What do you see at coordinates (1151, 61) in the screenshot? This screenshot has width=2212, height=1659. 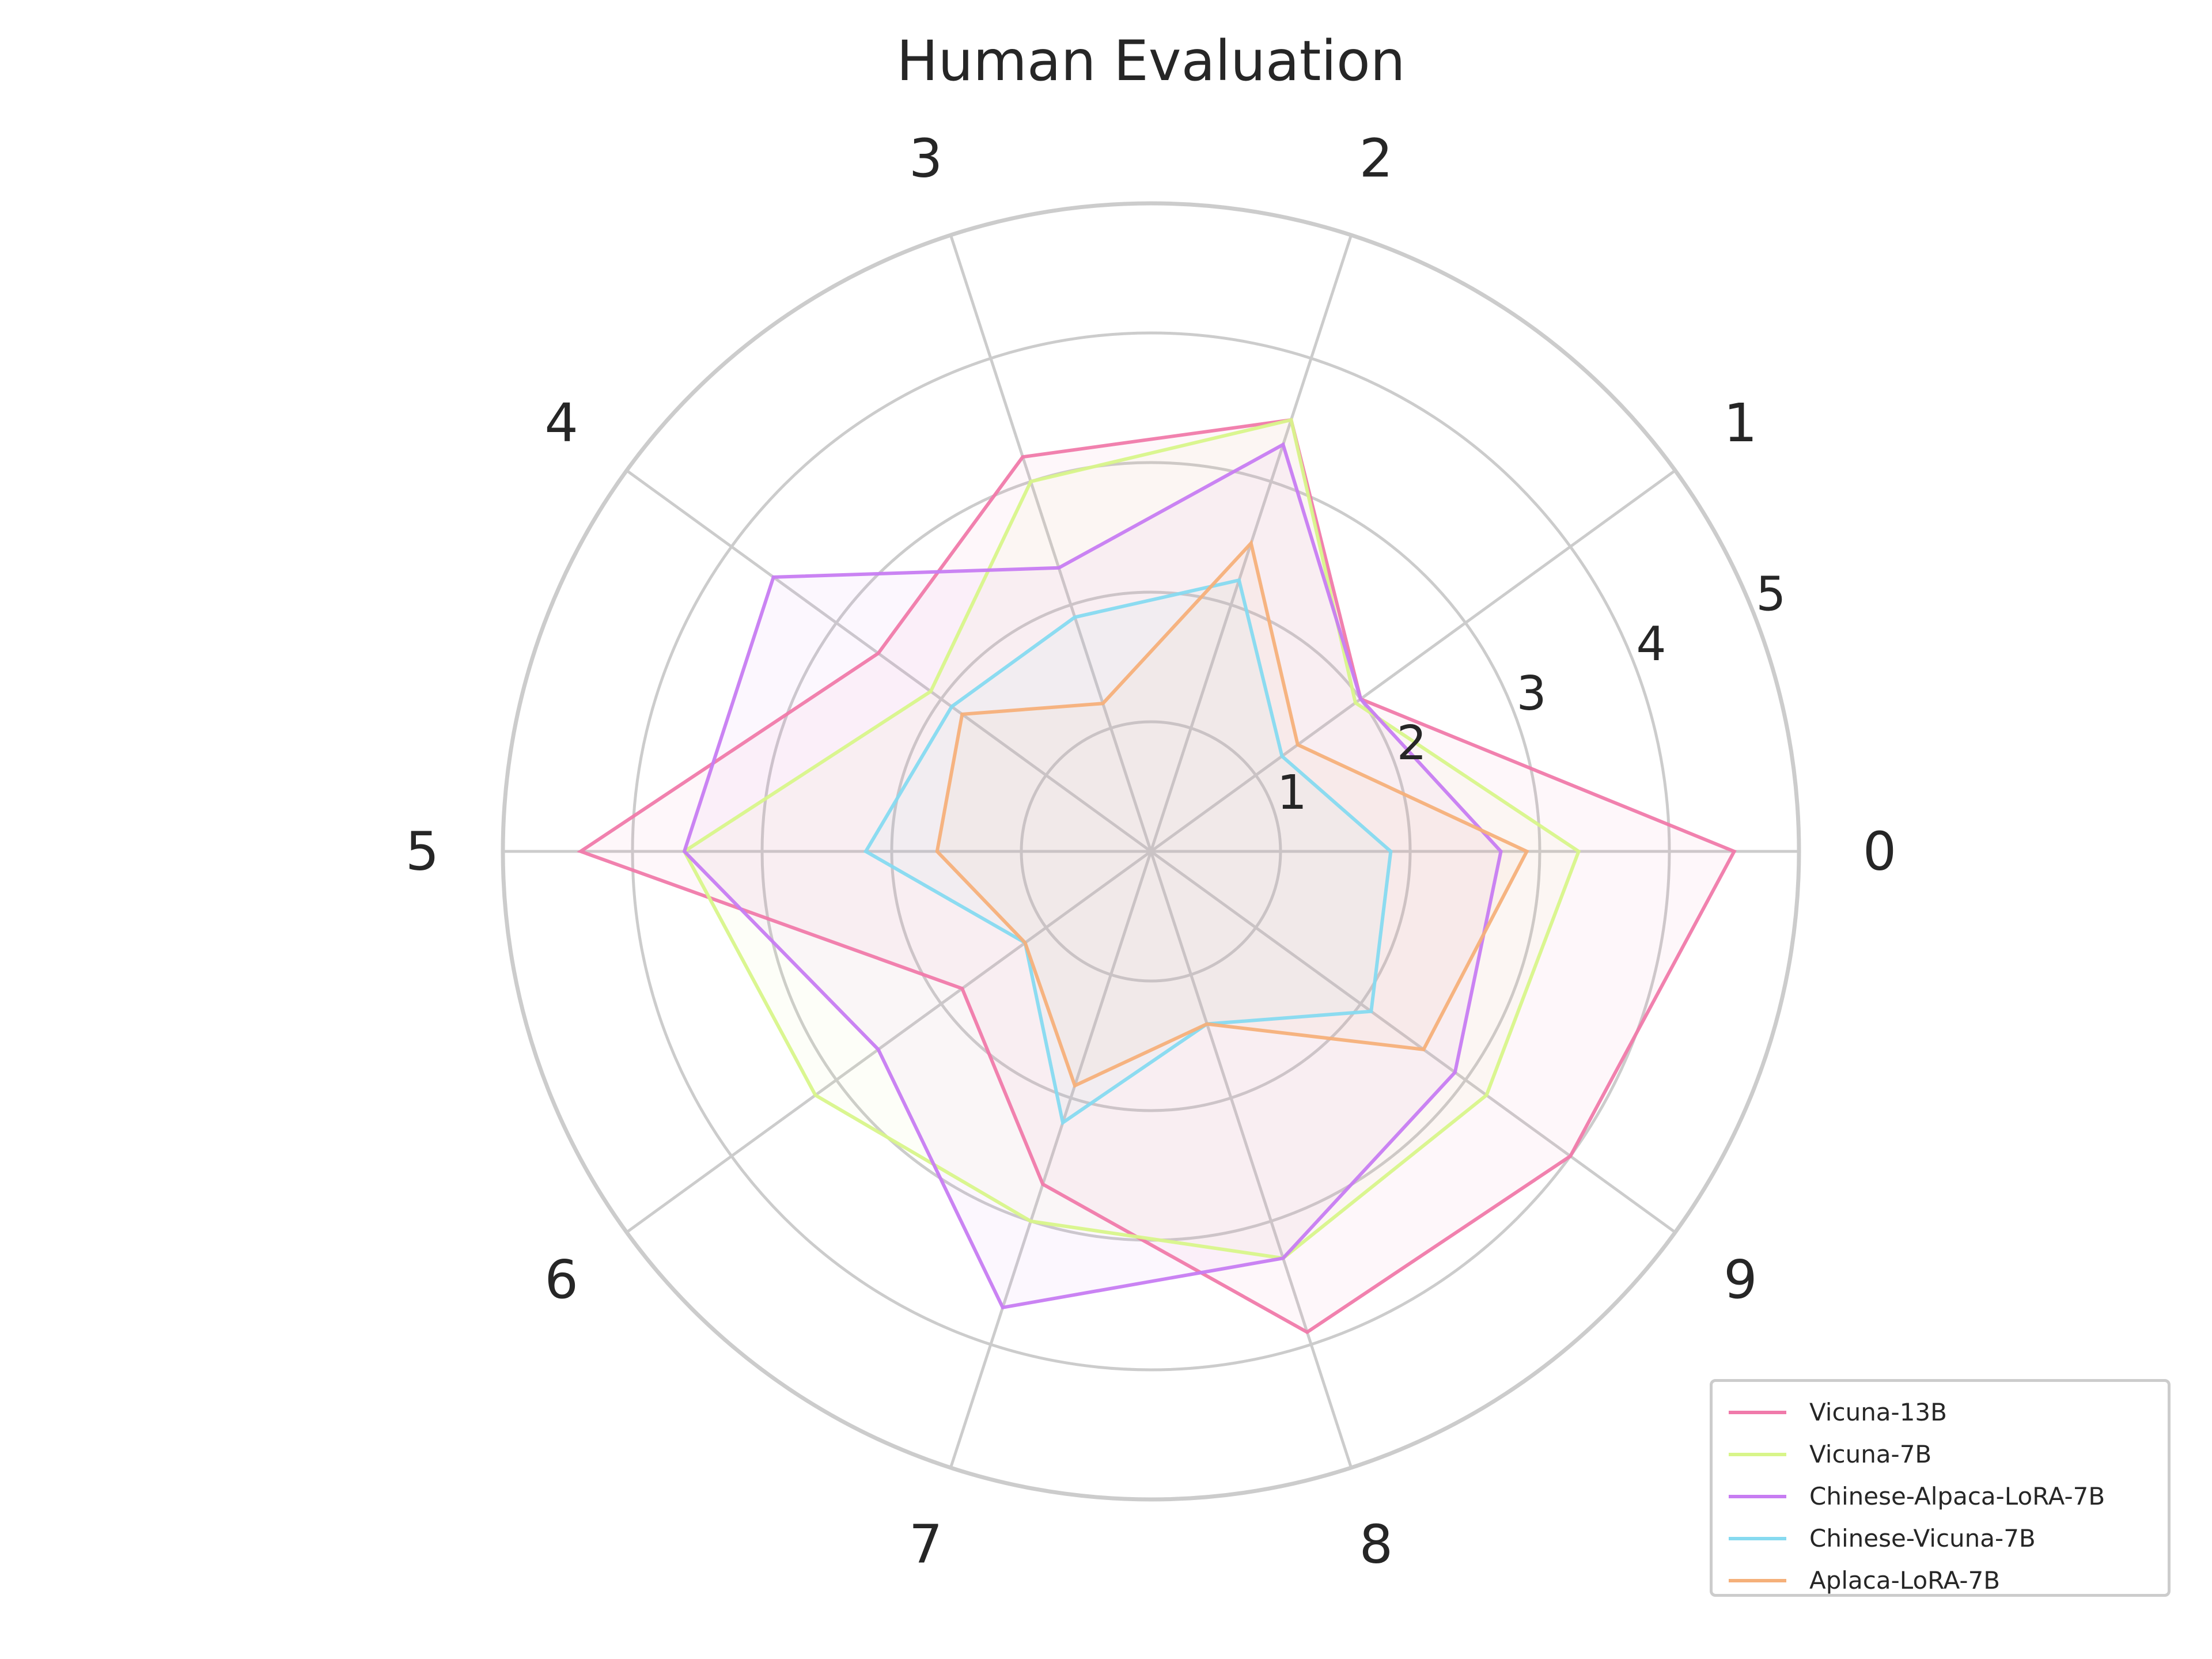 I see `chart-title: Human Evaluation` at bounding box center [1151, 61].